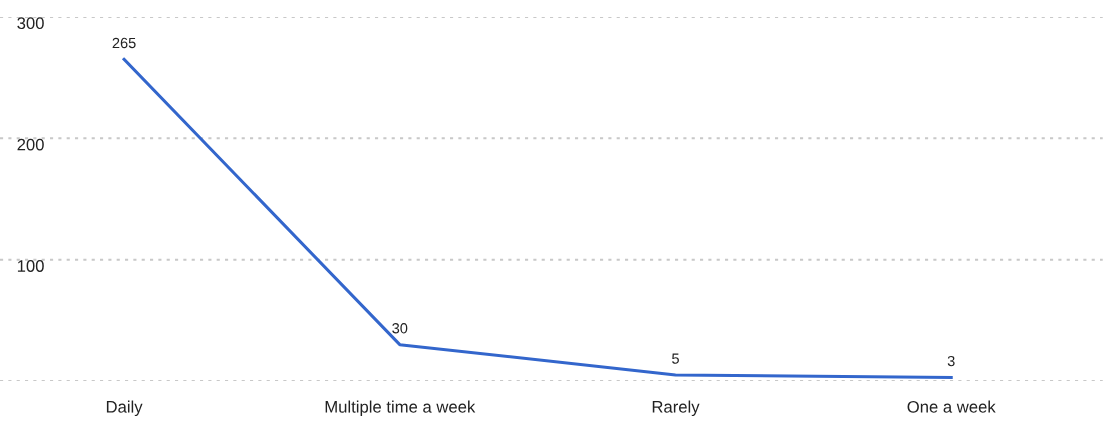  What do you see at coordinates (124, 408) in the screenshot?
I see `x-tick-label: Daily` at bounding box center [124, 408].